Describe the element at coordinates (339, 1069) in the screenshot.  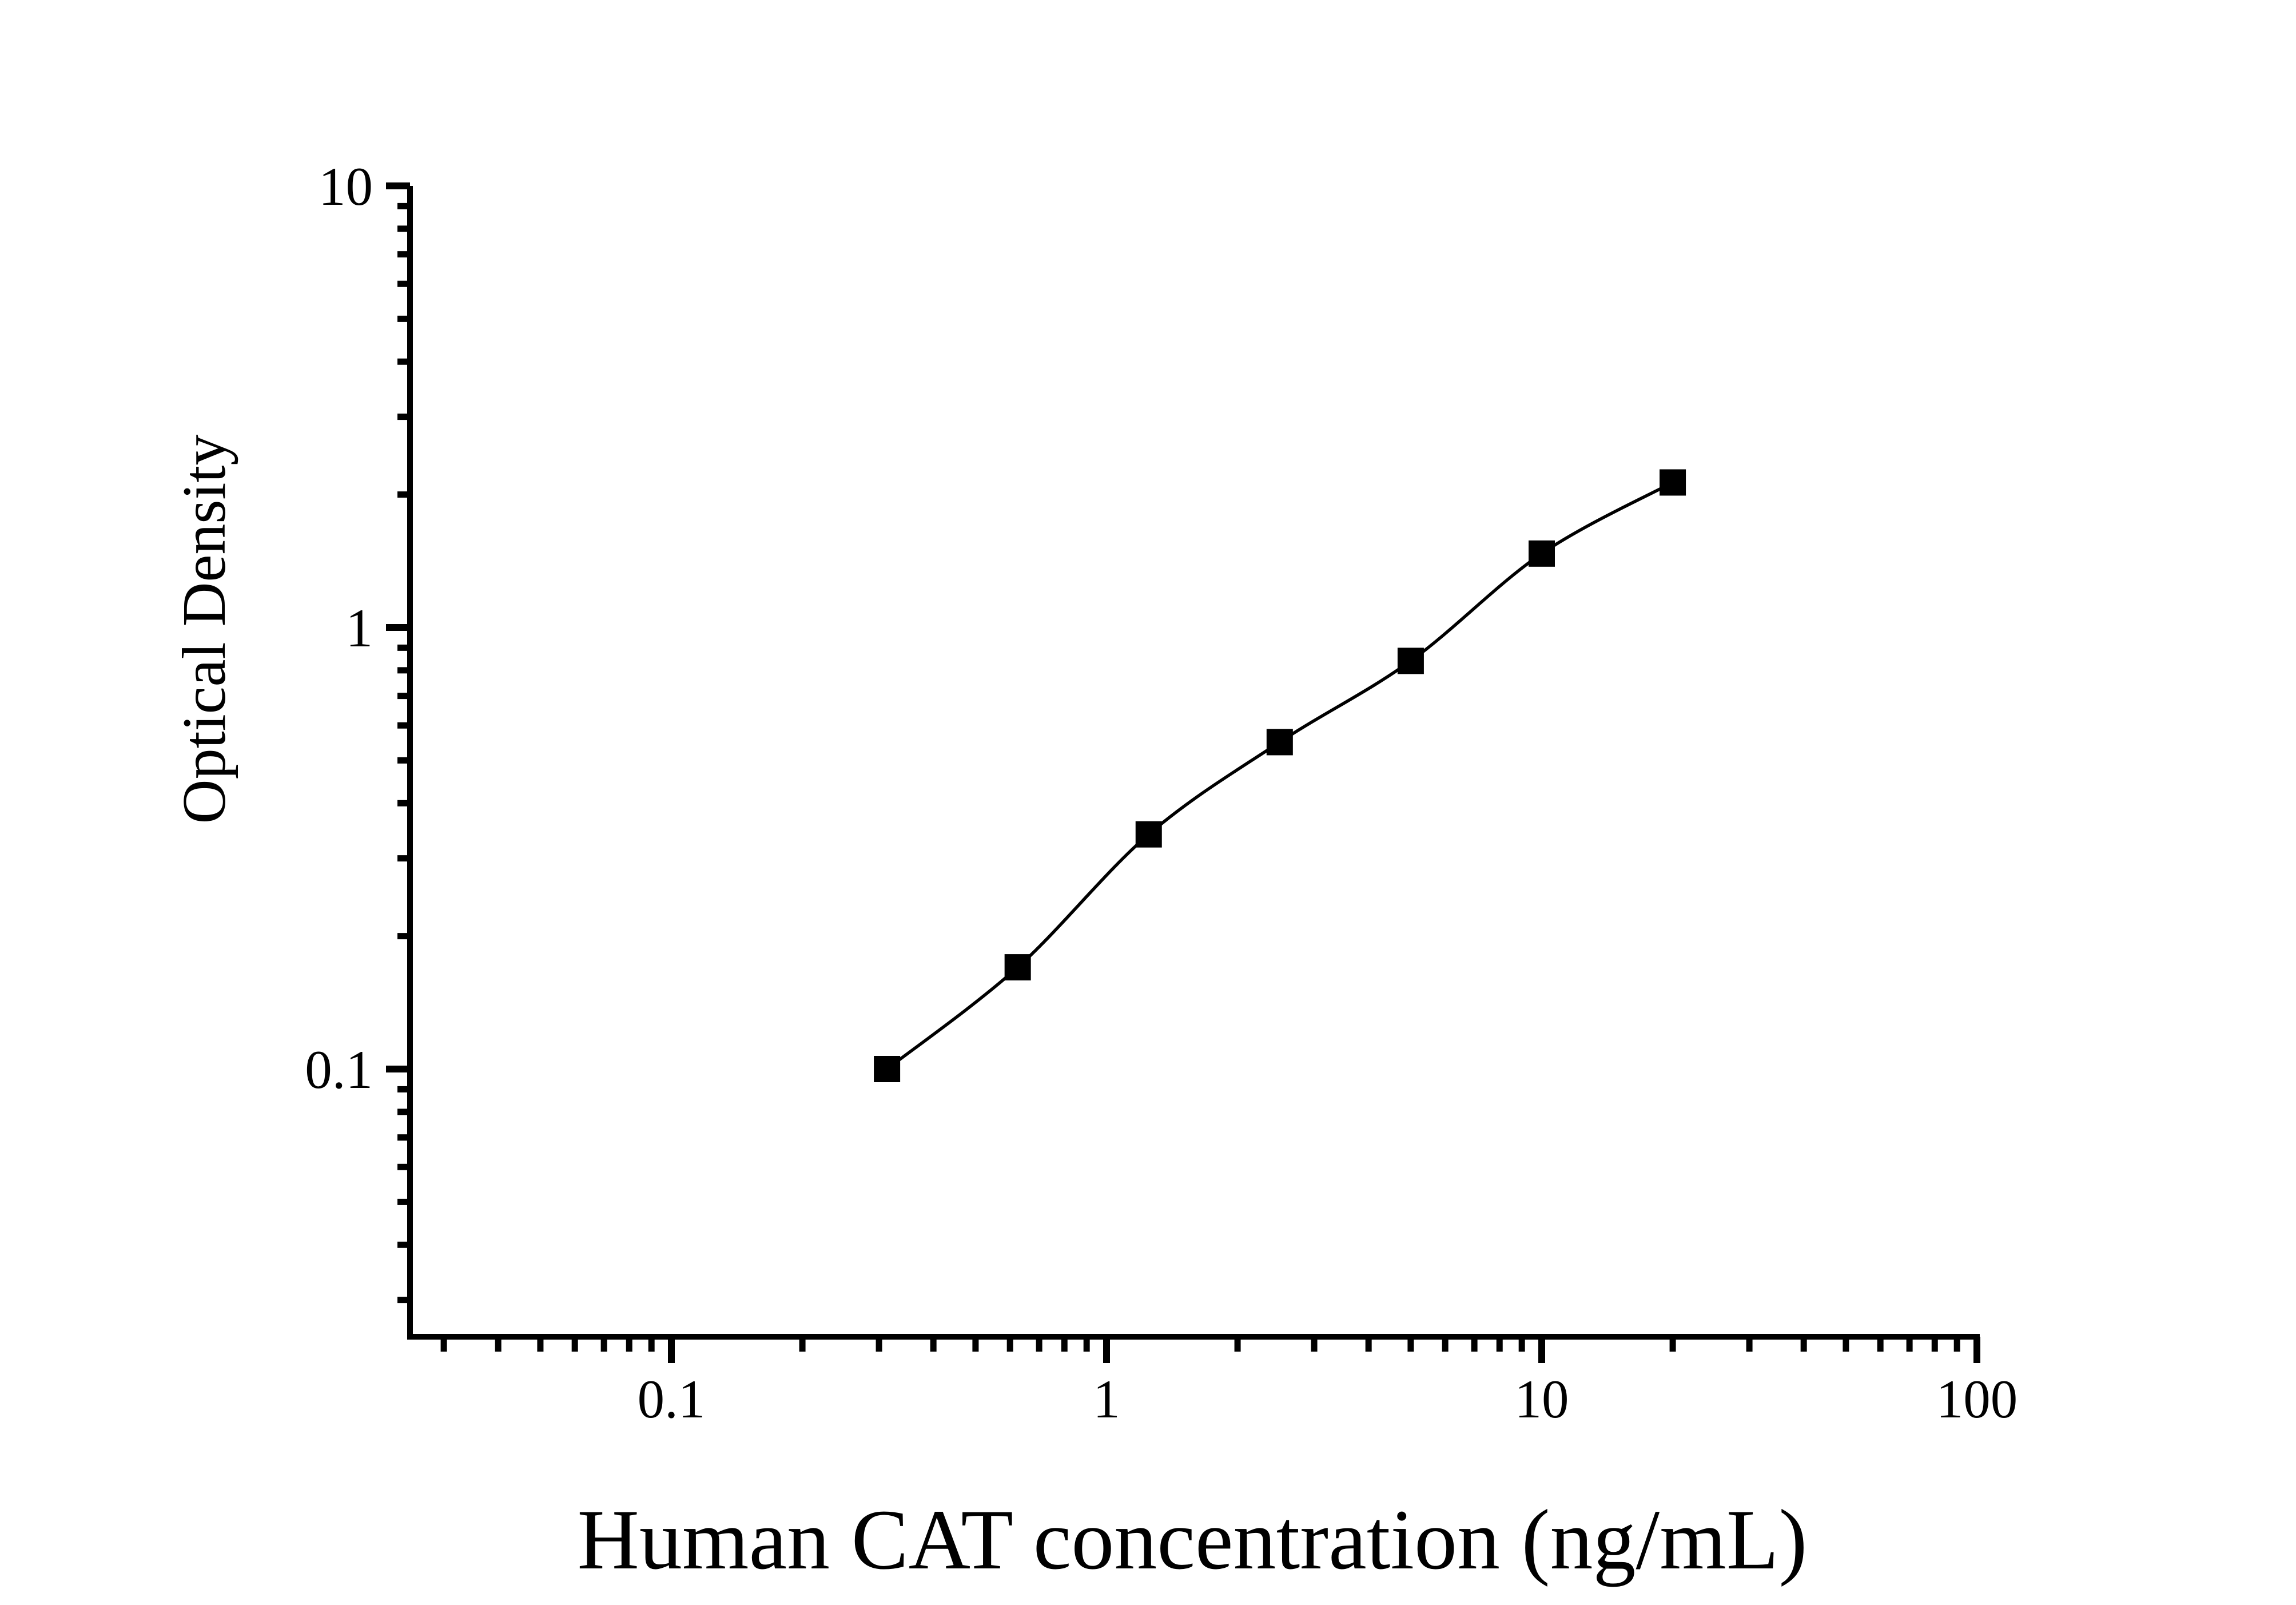
I see `y-tick-label: 0.1` at that location.